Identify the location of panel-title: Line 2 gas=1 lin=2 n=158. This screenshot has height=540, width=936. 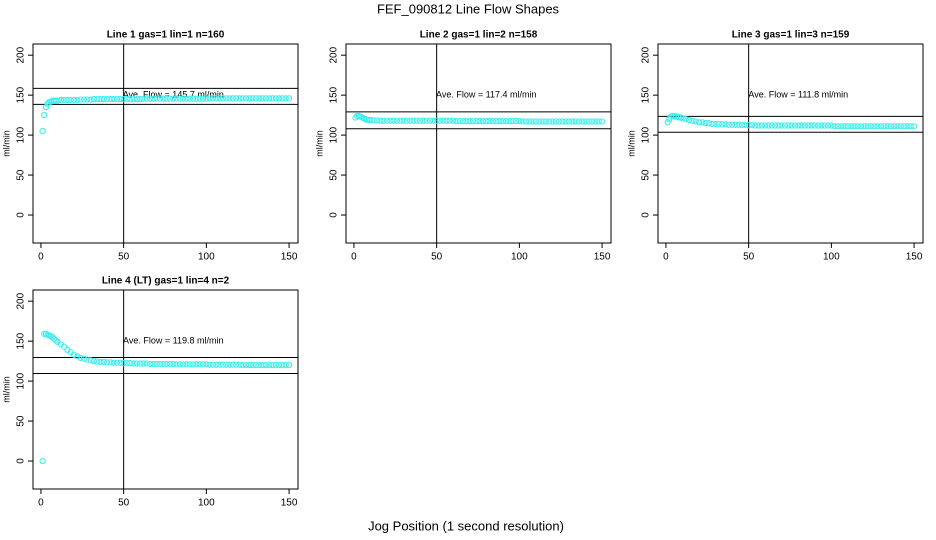
(479, 35).